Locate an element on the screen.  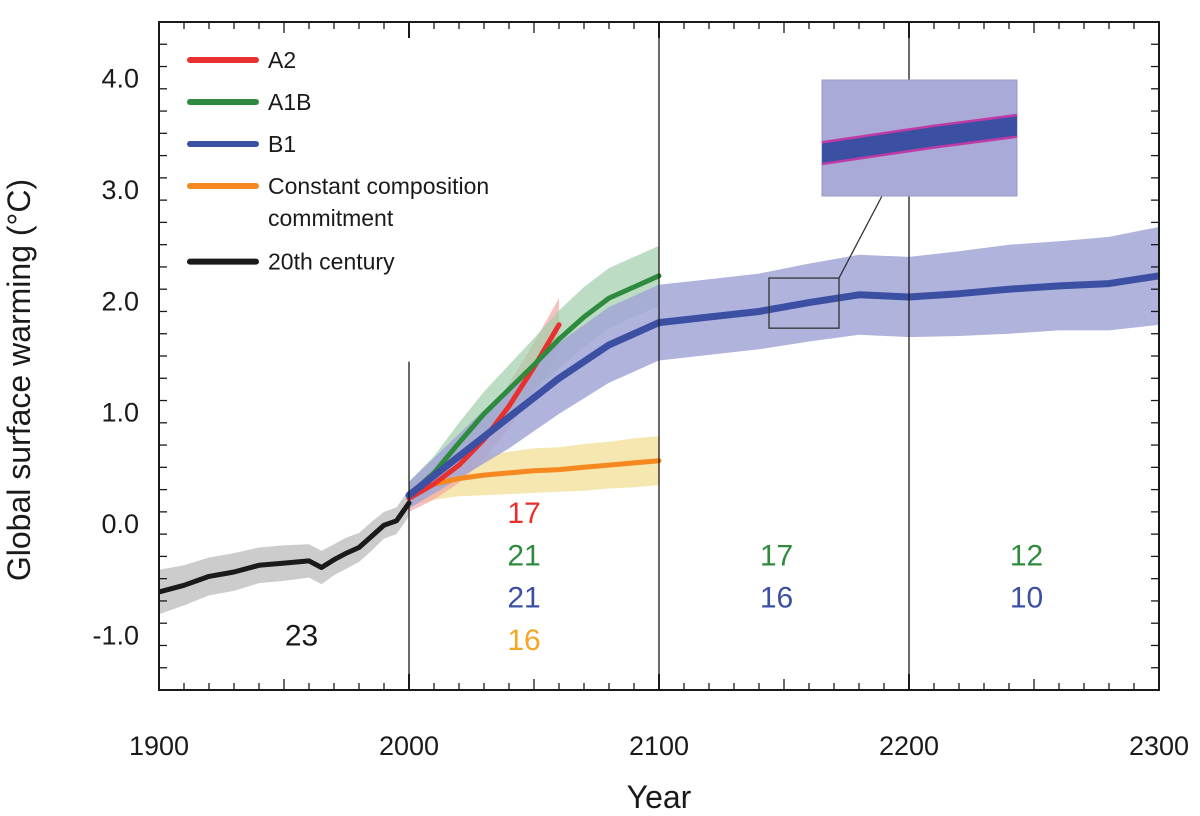
model-count-label: 12 is located at coordinates (1026, 555).